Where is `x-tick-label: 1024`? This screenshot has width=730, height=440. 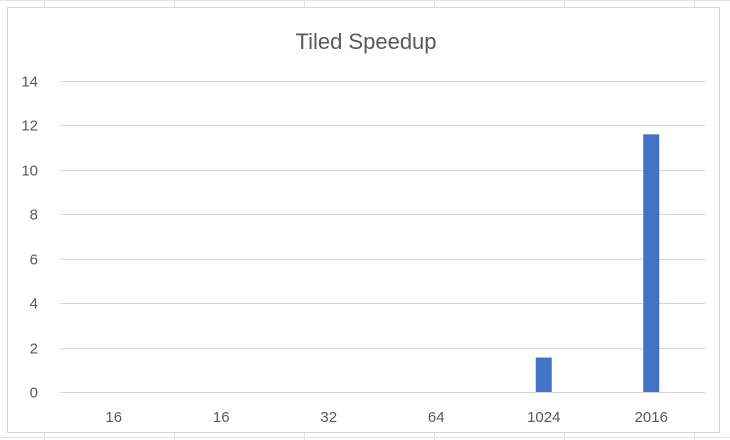
x-tick-label: 1024 is located at coordinates (543, 417).